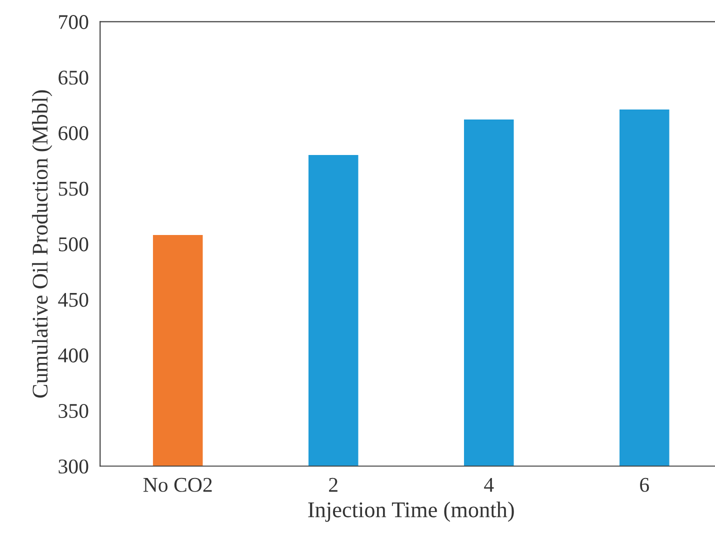  What do you see at coordinates (177, 485) in the screenshot?
I see `x-tick-label: No CO2` at bounding box center [177, 485].